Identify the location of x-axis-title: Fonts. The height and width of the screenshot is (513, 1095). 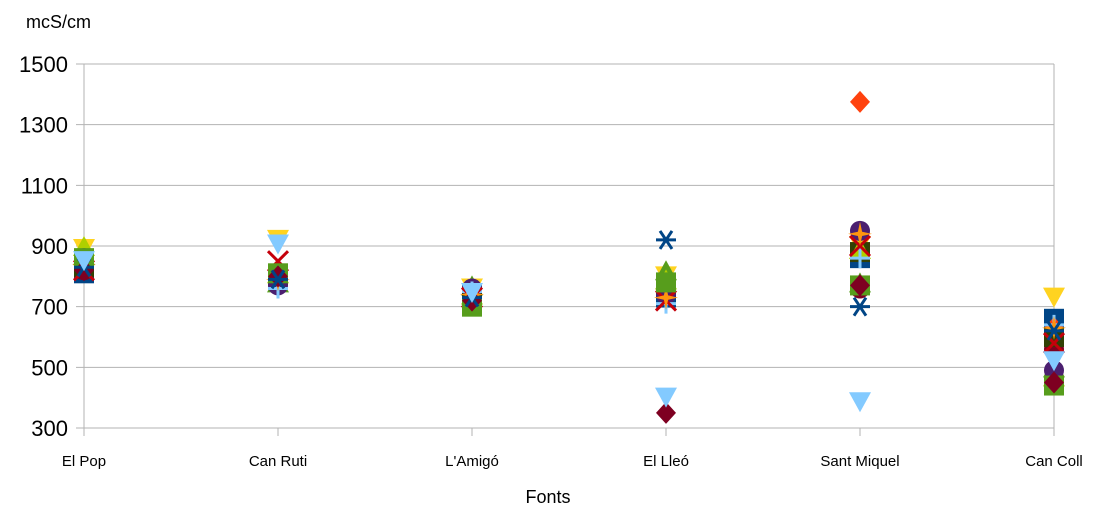
(547, 497).